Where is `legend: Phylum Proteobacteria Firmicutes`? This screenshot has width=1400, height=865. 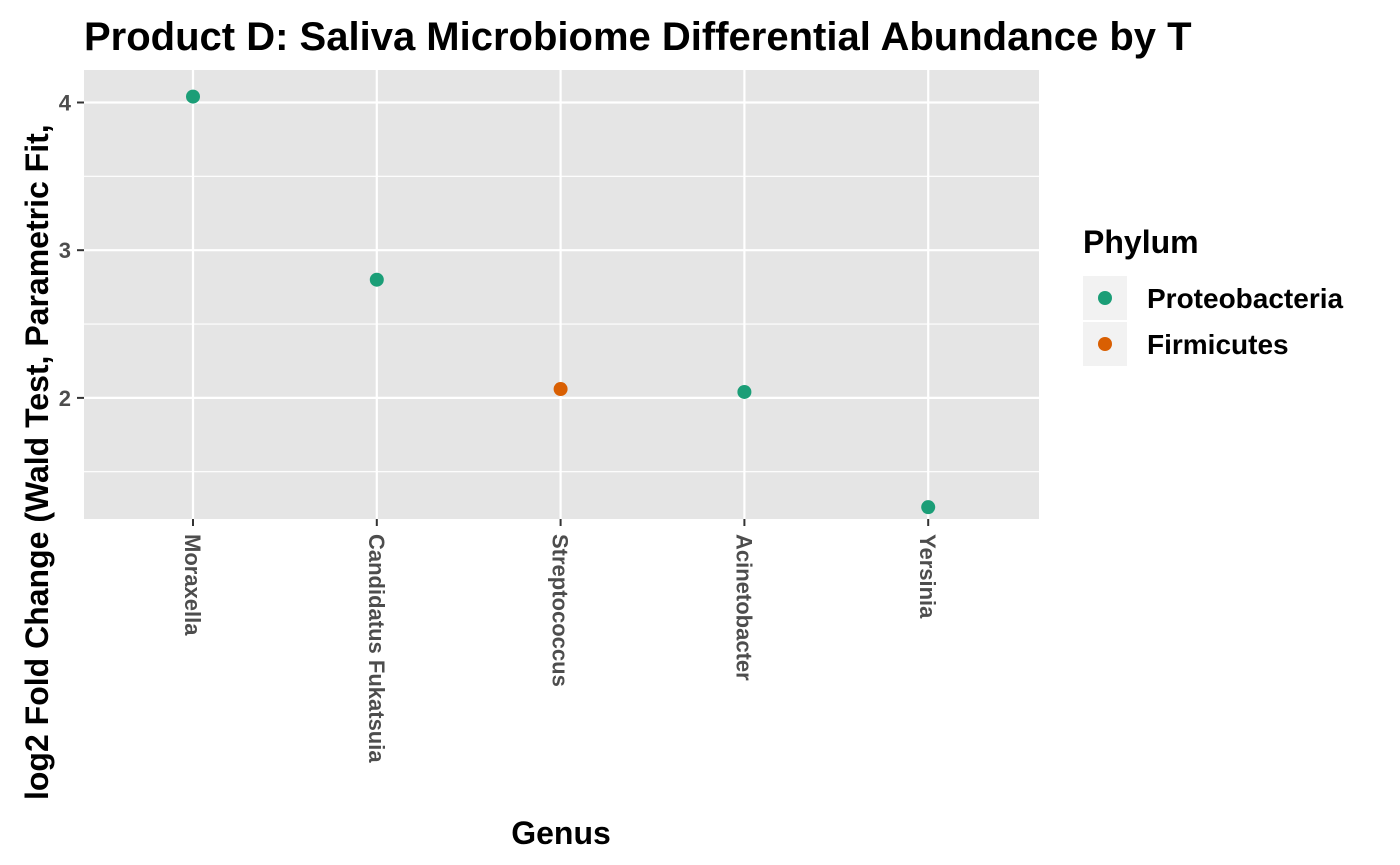 legend: Phylum Proteobacteria Firmicutes is located at coordinates (1213, 295).